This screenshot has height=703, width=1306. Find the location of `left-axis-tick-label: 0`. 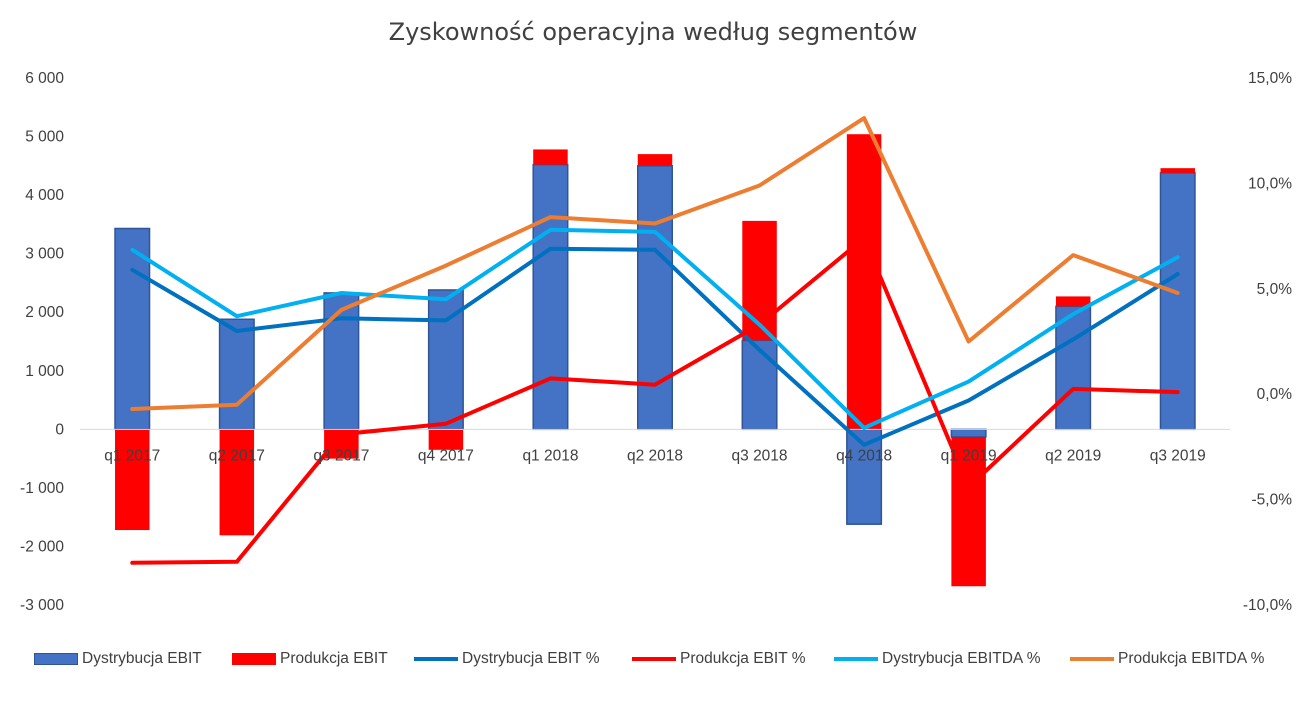

left-axis-tick-label: 0 is located at coordinates (59, 429).